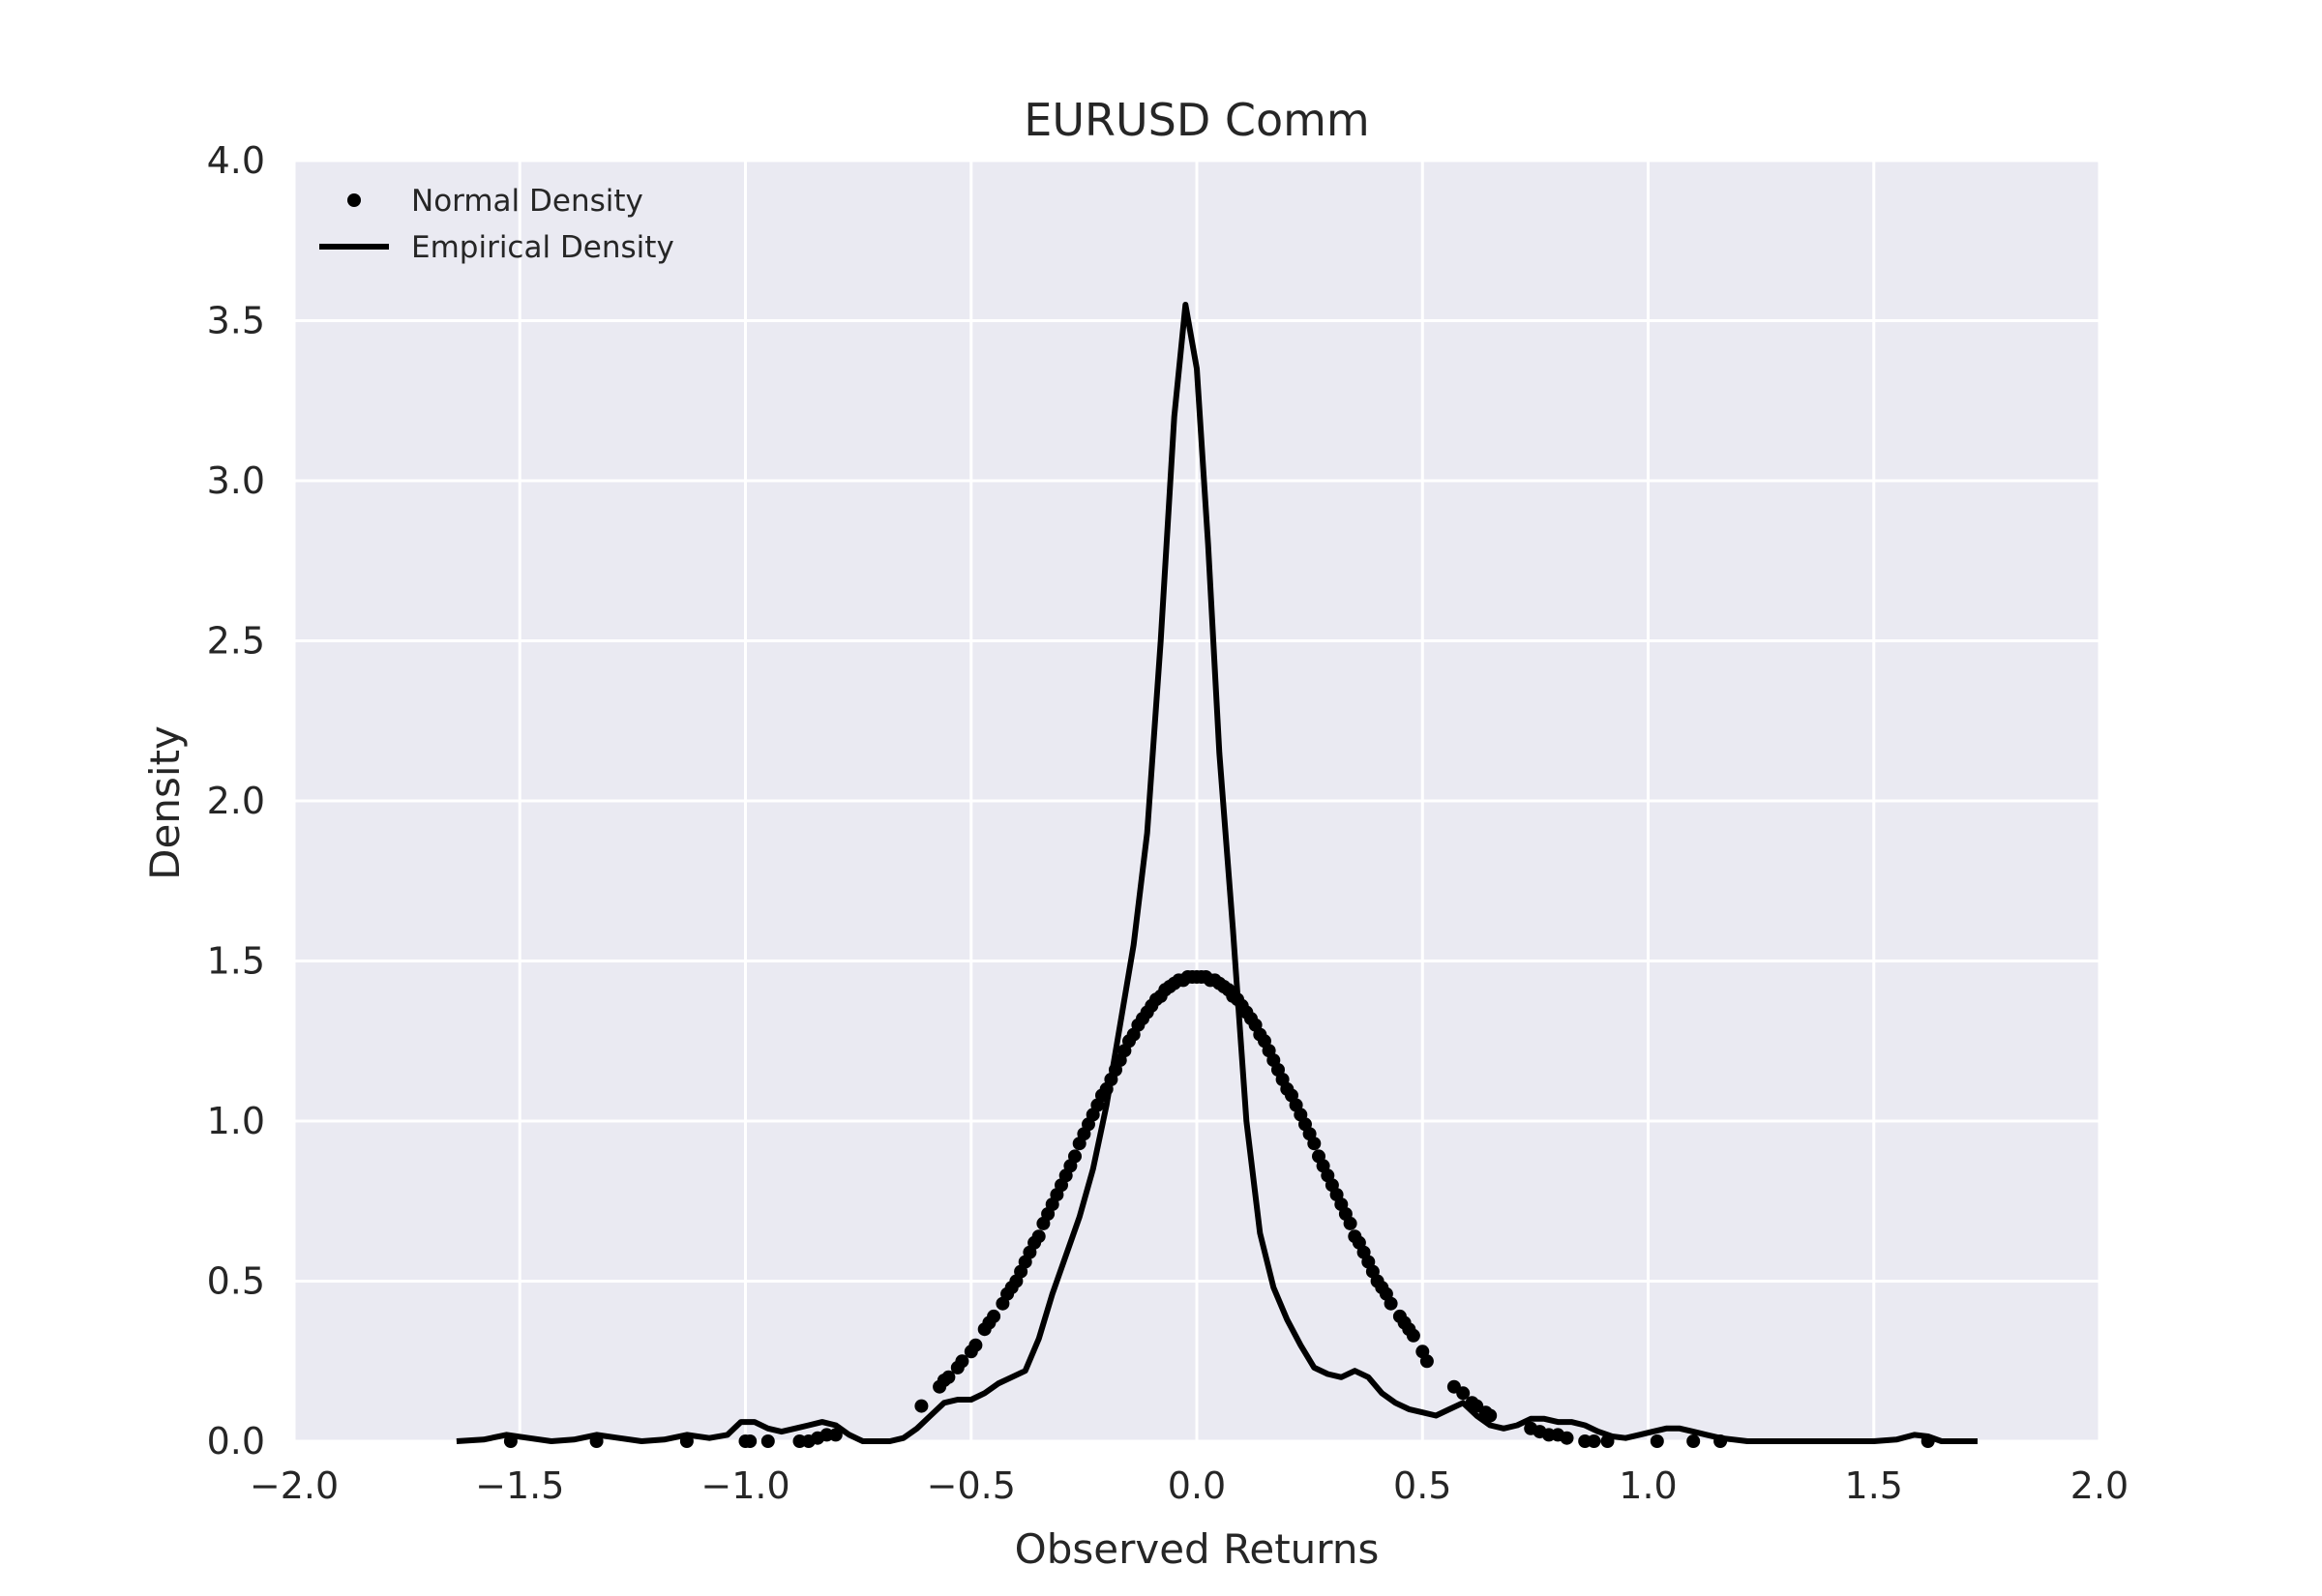 The width and height of the screenshot is (2322, 1596). Describe the element at coordinates (519, 1485) in the screenshot. I see `x-tick-label: −1.5` at that location.